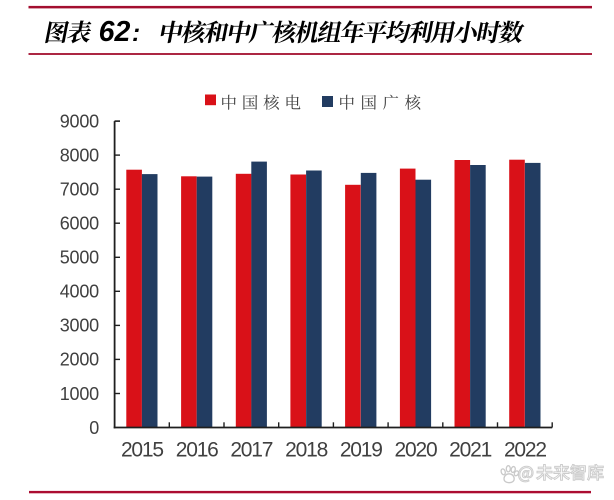 This screenshot has width=614, height=500. I want to click on svg-text: 6000, so click(79, 224).